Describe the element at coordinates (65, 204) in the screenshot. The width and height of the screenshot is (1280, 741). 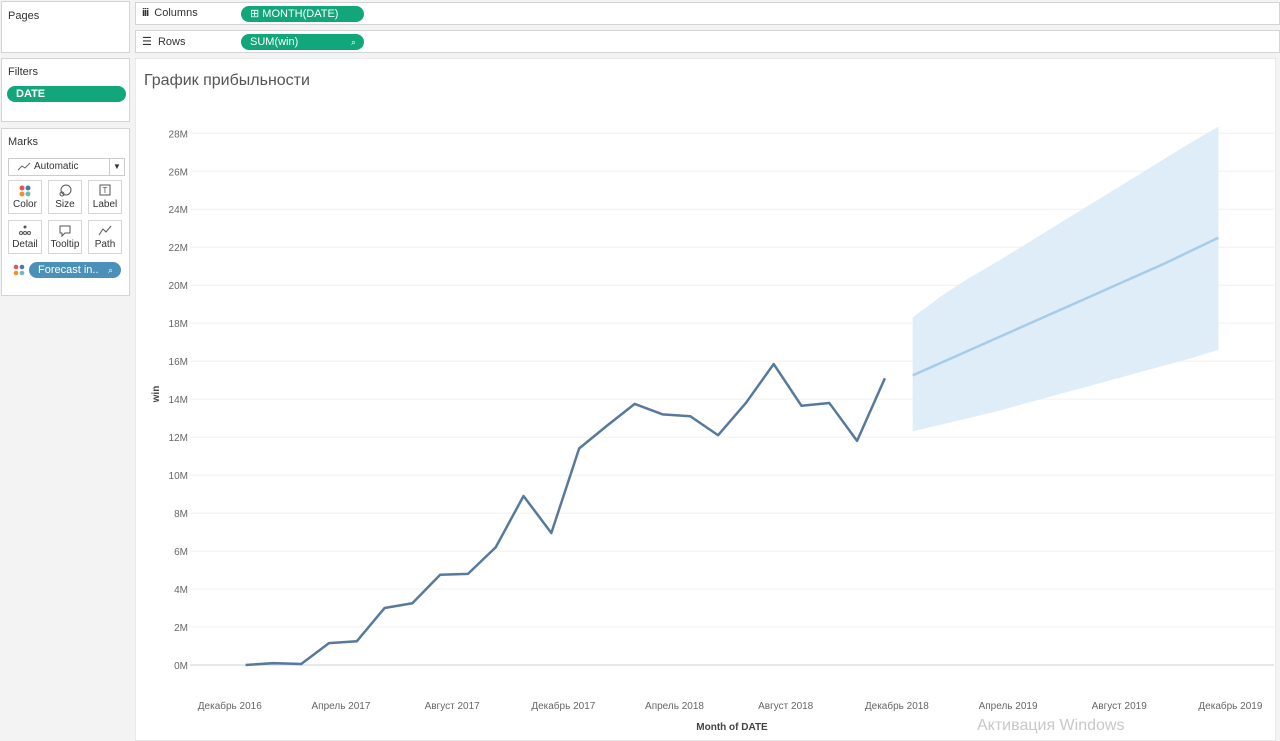
I see `mark-button-label: Size` at that location.